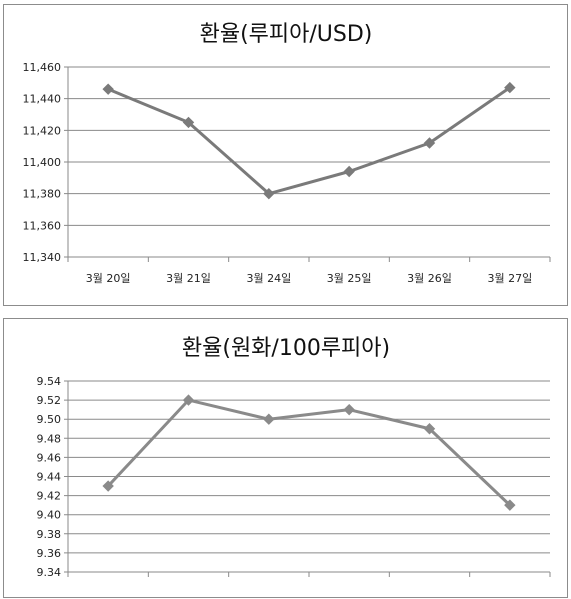 The image size is (571, 599). What do you see at coordinates (42, 257) in the screenshot?
I see `y-tick-label: 11,340` at bounding box center [42, 257].